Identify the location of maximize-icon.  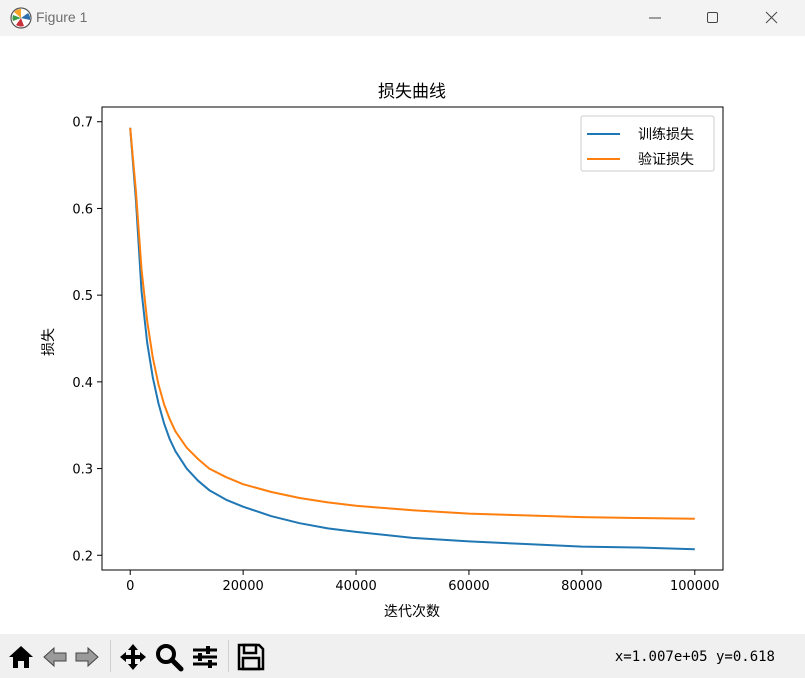
(712, 17).